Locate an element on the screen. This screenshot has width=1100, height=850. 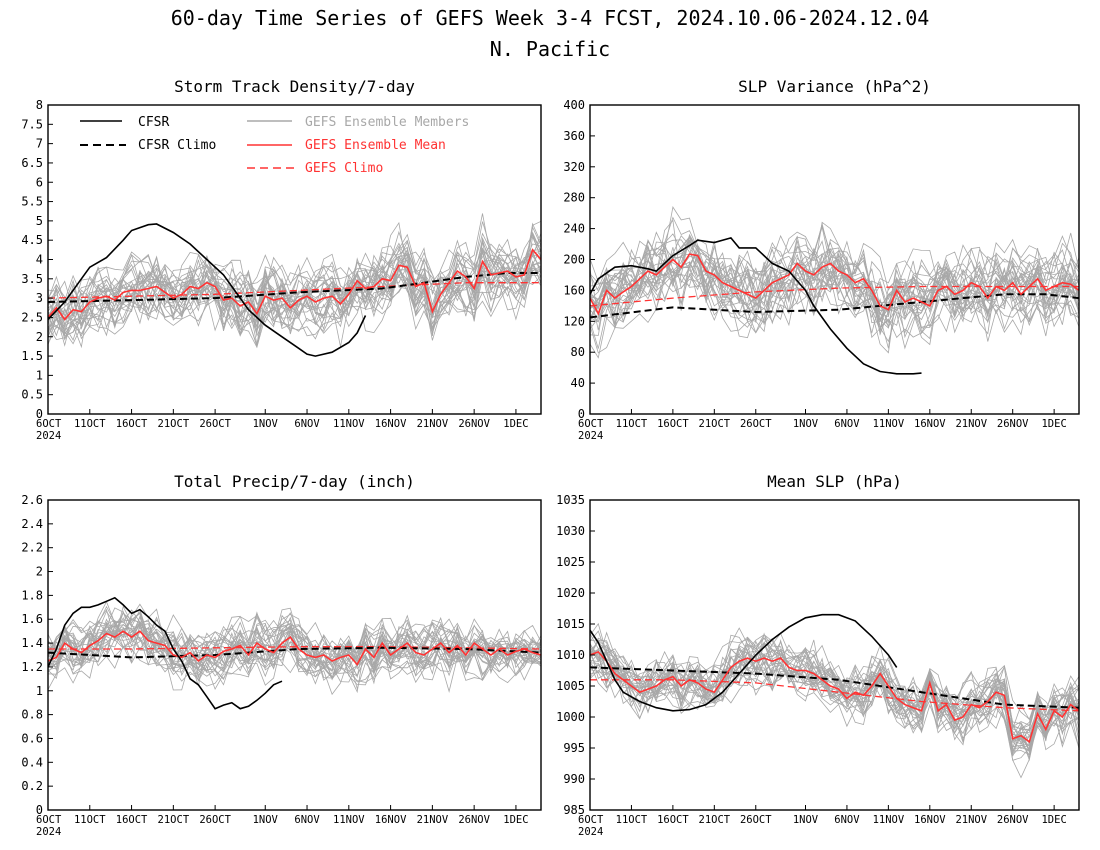
legend-mean-label: GEFS Ensemble Mean is located at coordinates (375, 145).